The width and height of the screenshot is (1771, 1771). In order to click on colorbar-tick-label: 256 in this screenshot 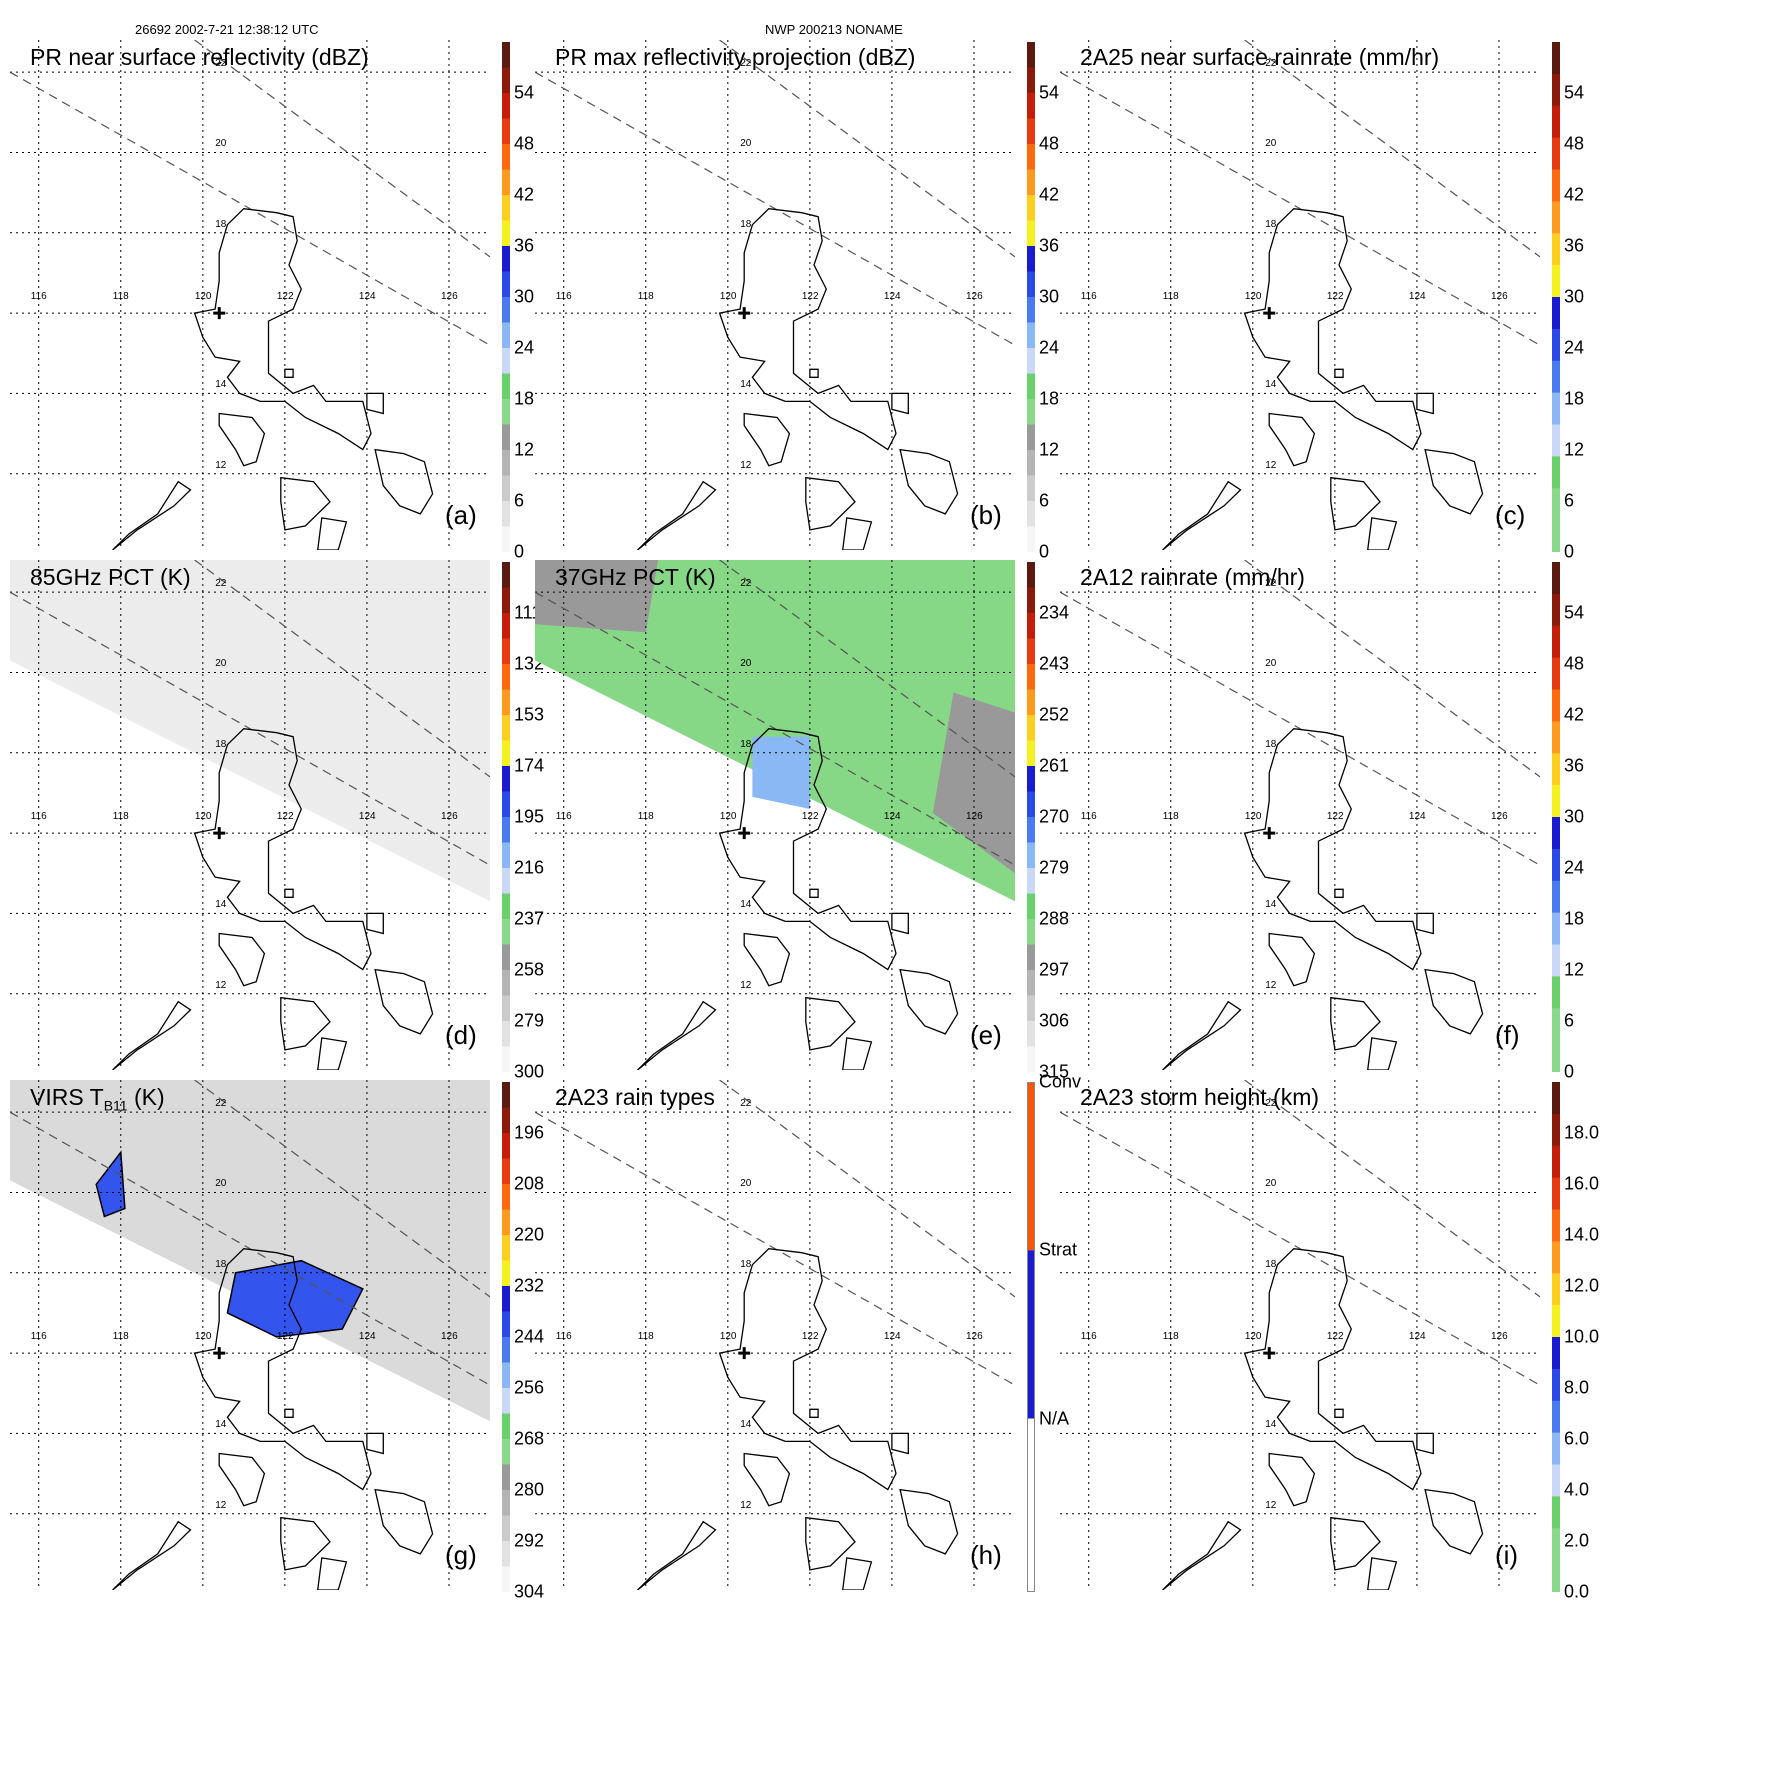, I will do `click(529, 1387)`.